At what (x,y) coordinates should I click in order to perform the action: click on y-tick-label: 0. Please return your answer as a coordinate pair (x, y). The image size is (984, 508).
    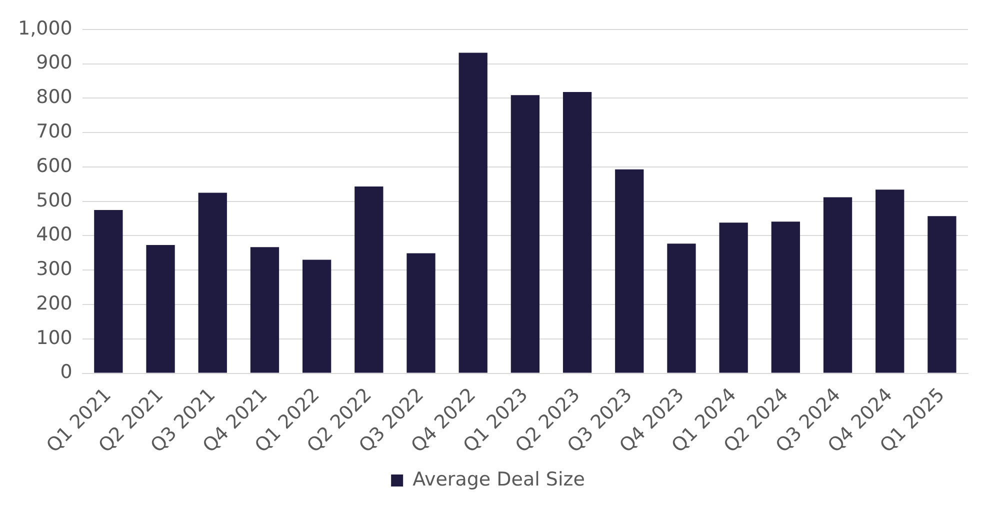
    Looking at the image, I should click on (66, 372).